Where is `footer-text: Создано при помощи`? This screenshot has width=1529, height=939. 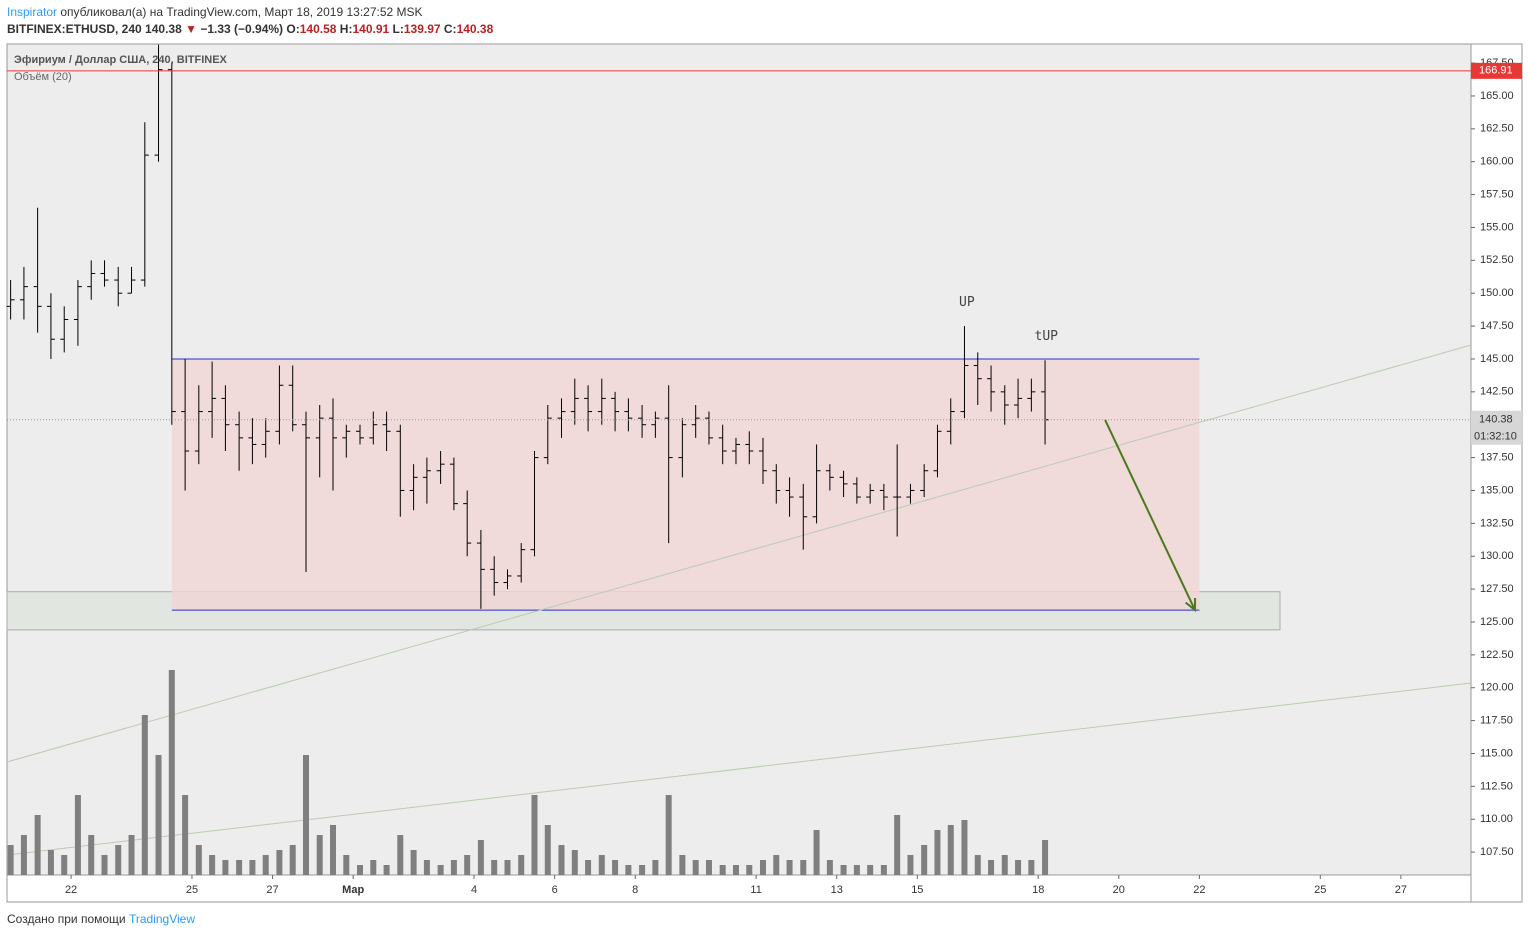
footer-text: Создано при помощи is located at coordinates (66, 919).